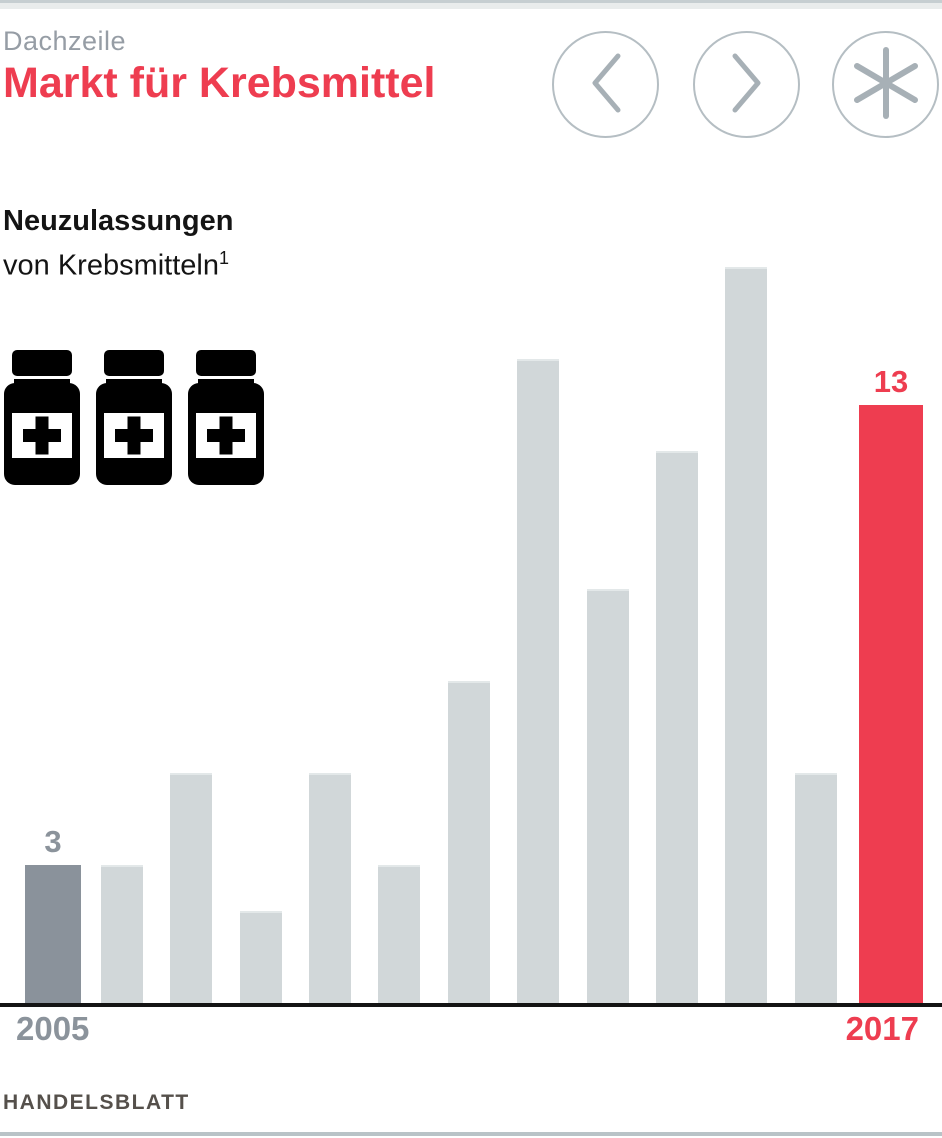  Describe the element at coordinates (330, 888) in the screenshot. I see `bar-2009` at that location.